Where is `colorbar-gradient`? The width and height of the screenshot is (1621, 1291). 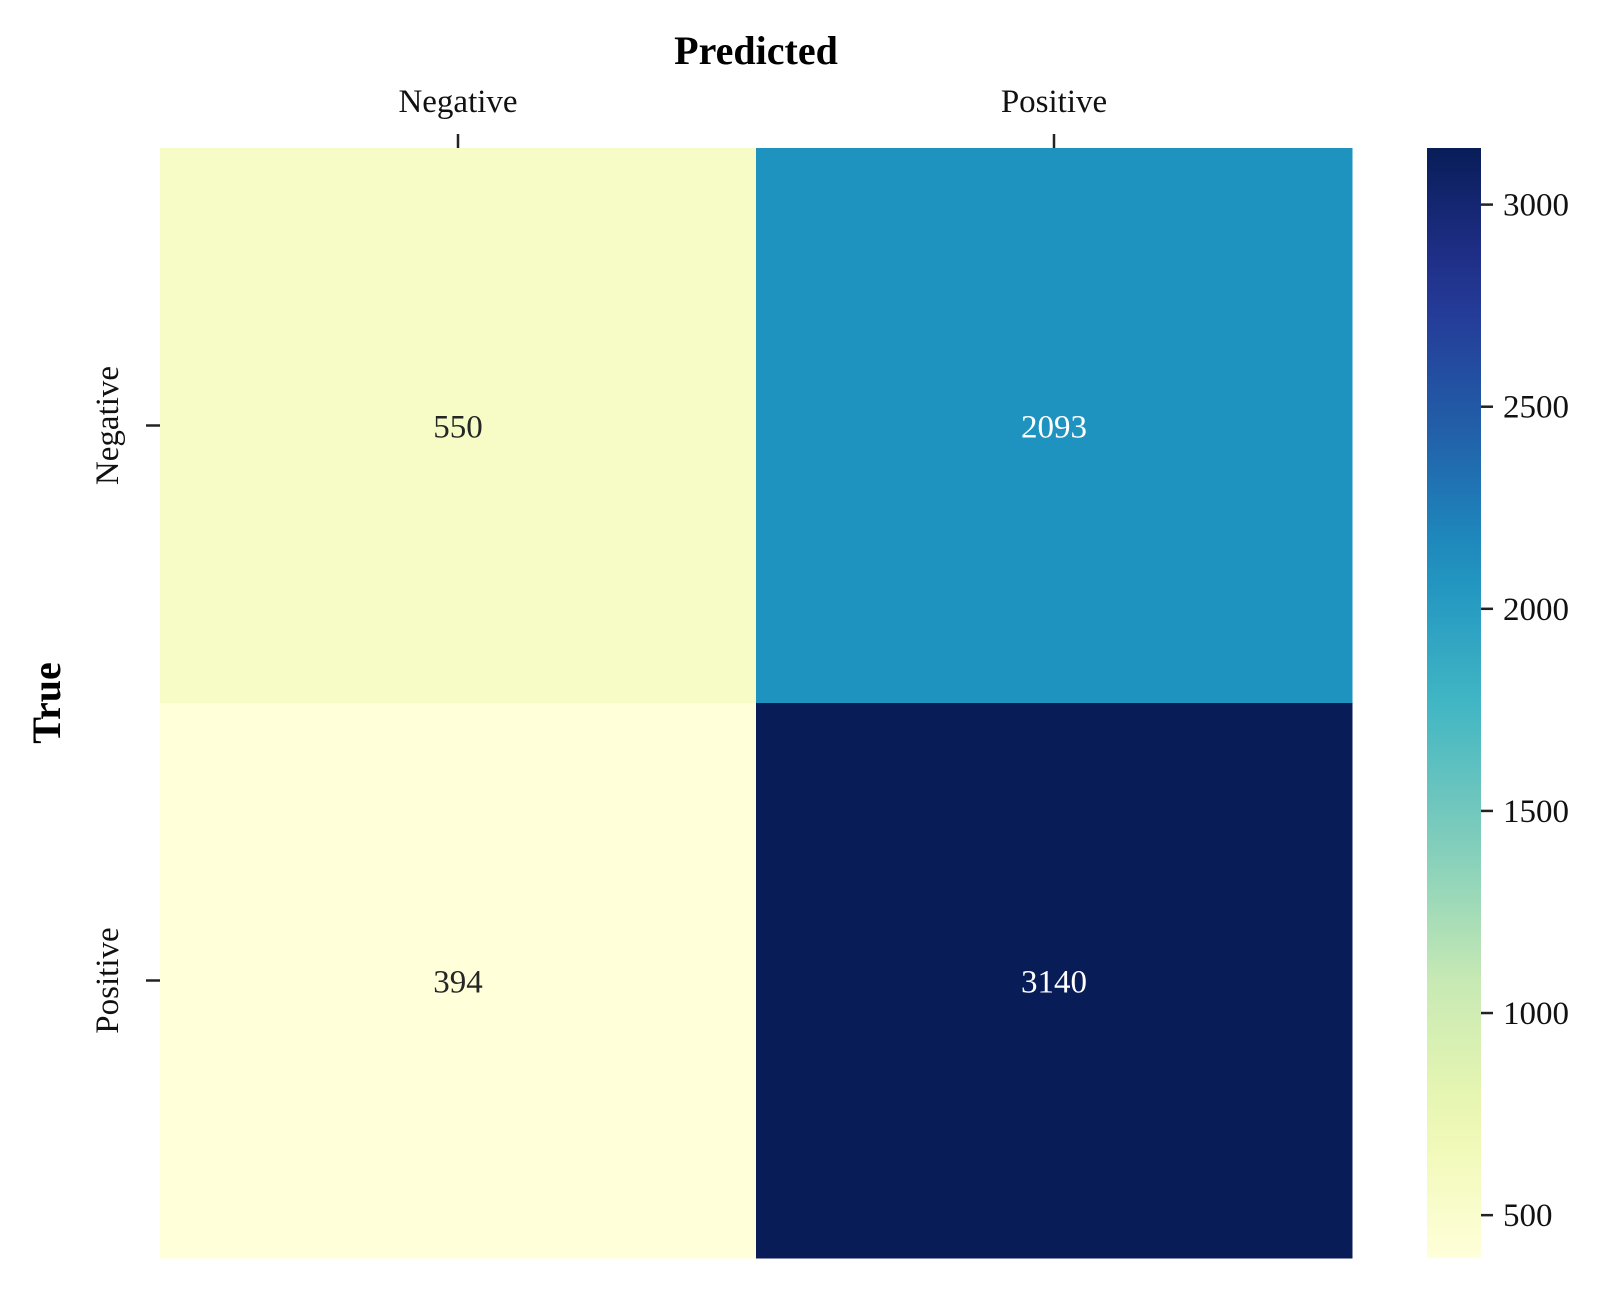 colorbar-gradient is located at coordinates (1454, 703).